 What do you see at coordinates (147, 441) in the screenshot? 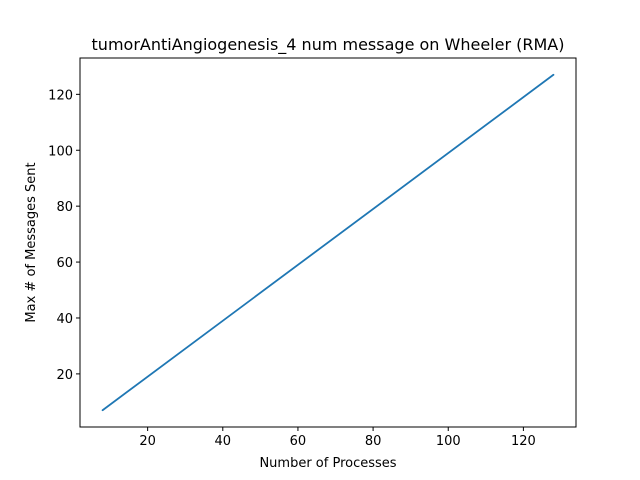
I see `x-tick-label: 20` at bounding box center [147, 441].